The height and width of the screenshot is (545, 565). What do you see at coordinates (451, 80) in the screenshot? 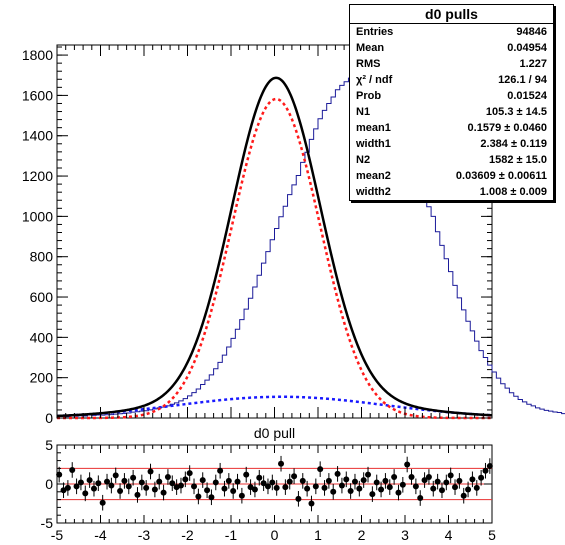
I see `stats-row: χ² / ndf 126.1 / 94` at bounding box center [451, 80].